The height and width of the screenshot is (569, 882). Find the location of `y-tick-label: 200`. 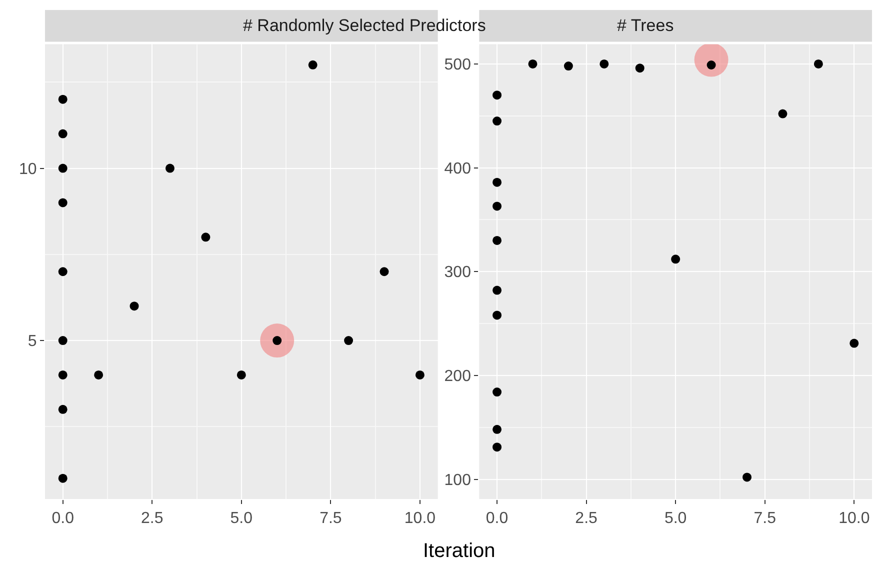

y-tick-label: 200 is located at coordinates (458, 377).